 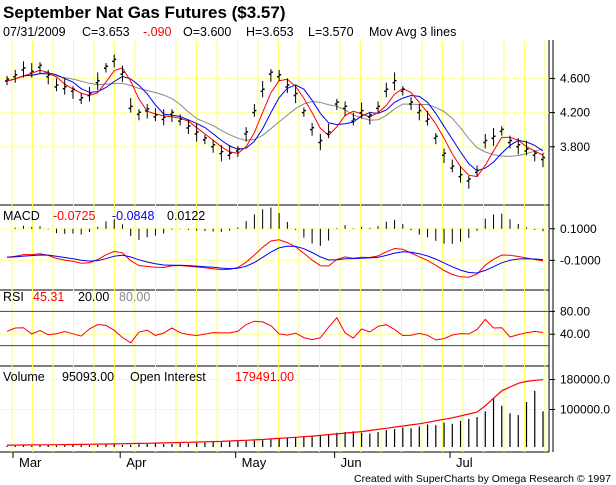 What do you see at coordinates (270, 32) in the screenshot?
I see `price-high: H=3.653` at bounding box center [270, 32].